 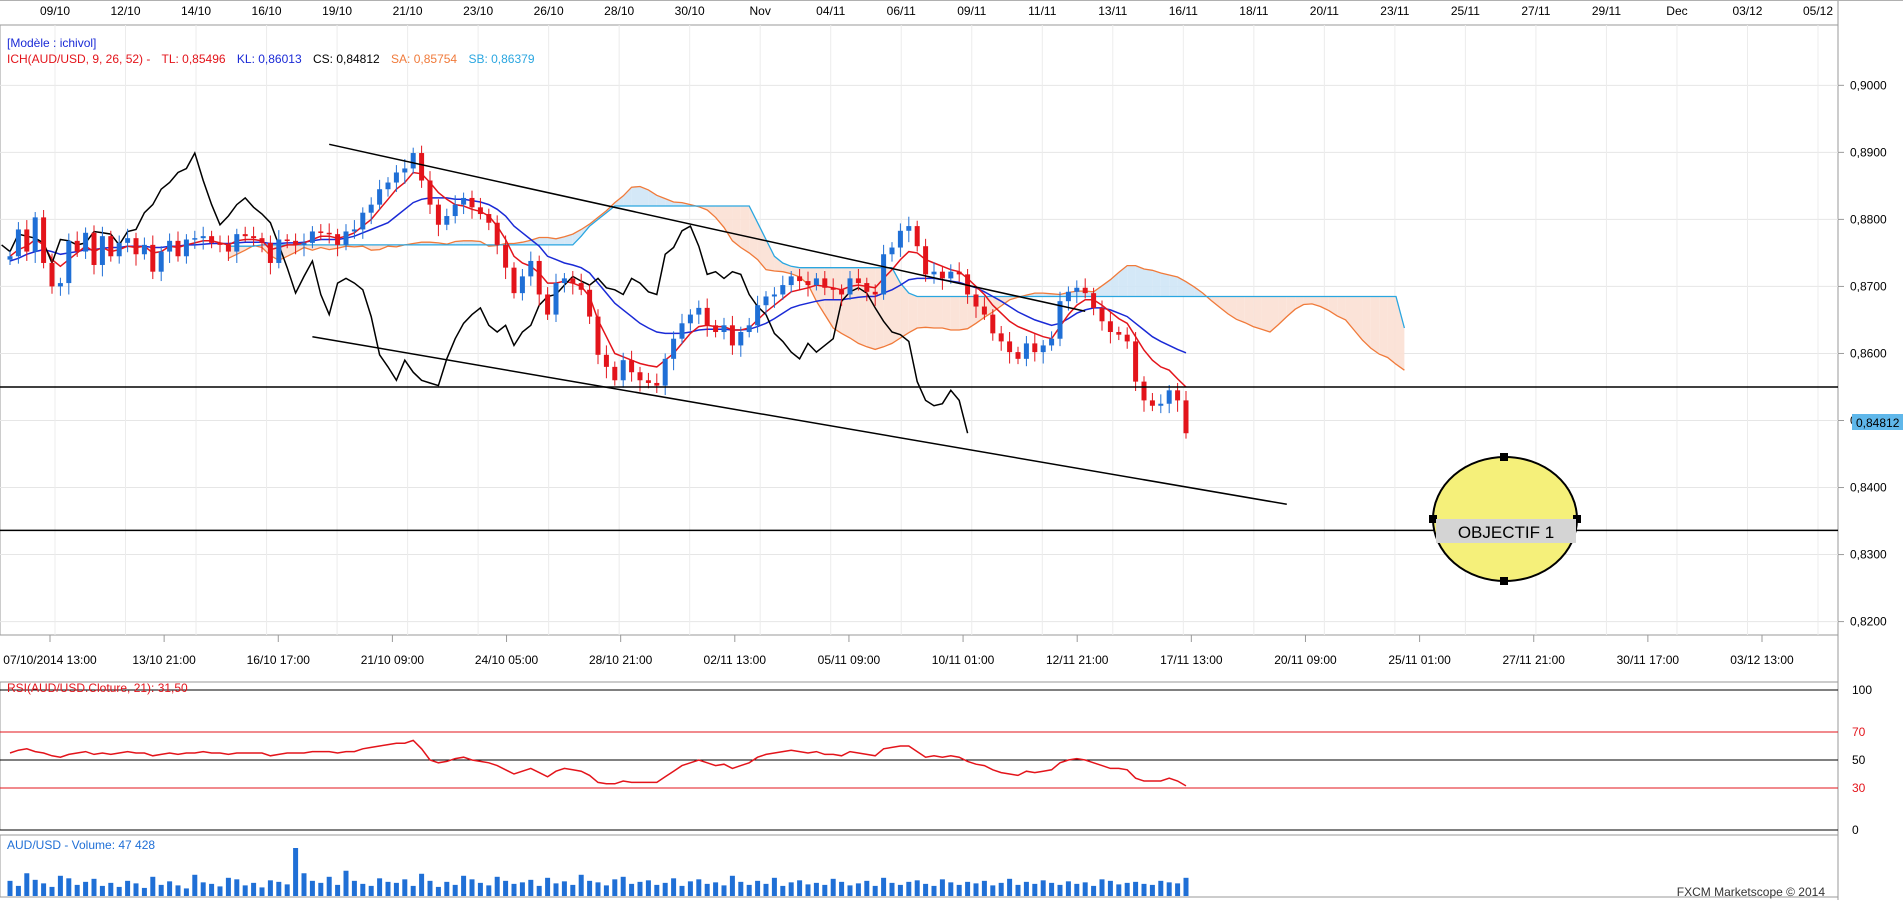 What do you see at coordinates (1868, 353) in the screenshot?
I see `price-tick-label: 0,8600` at bounding box center [1868, 353].